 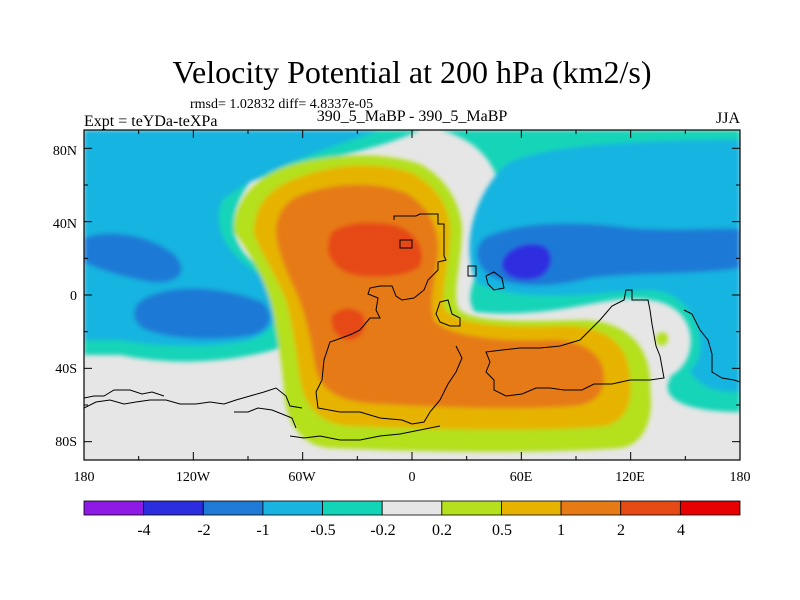 I want to click on x-tick-labels: 180 120W 60W 0 60E 120E 180, so click(x=412, y=477).